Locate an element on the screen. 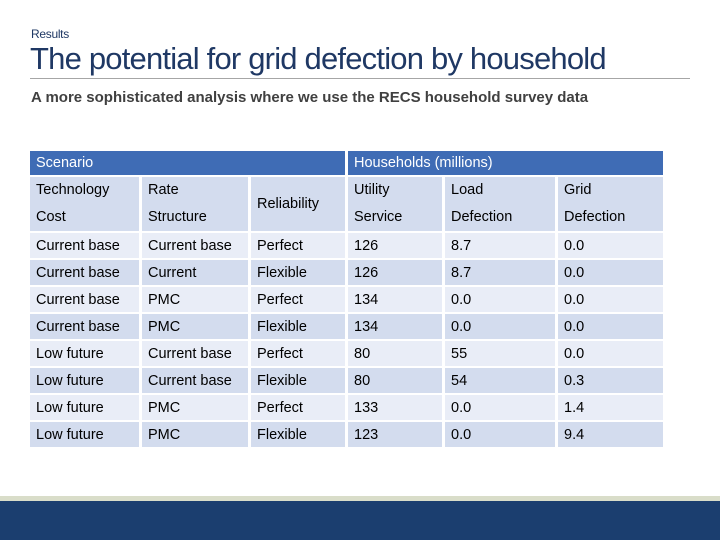 Image resolution: width=720 pixels, height=540 pixels. table-row: Current base Current Flexible 126 8.7 0.0 is located at coordinates (348, 273).